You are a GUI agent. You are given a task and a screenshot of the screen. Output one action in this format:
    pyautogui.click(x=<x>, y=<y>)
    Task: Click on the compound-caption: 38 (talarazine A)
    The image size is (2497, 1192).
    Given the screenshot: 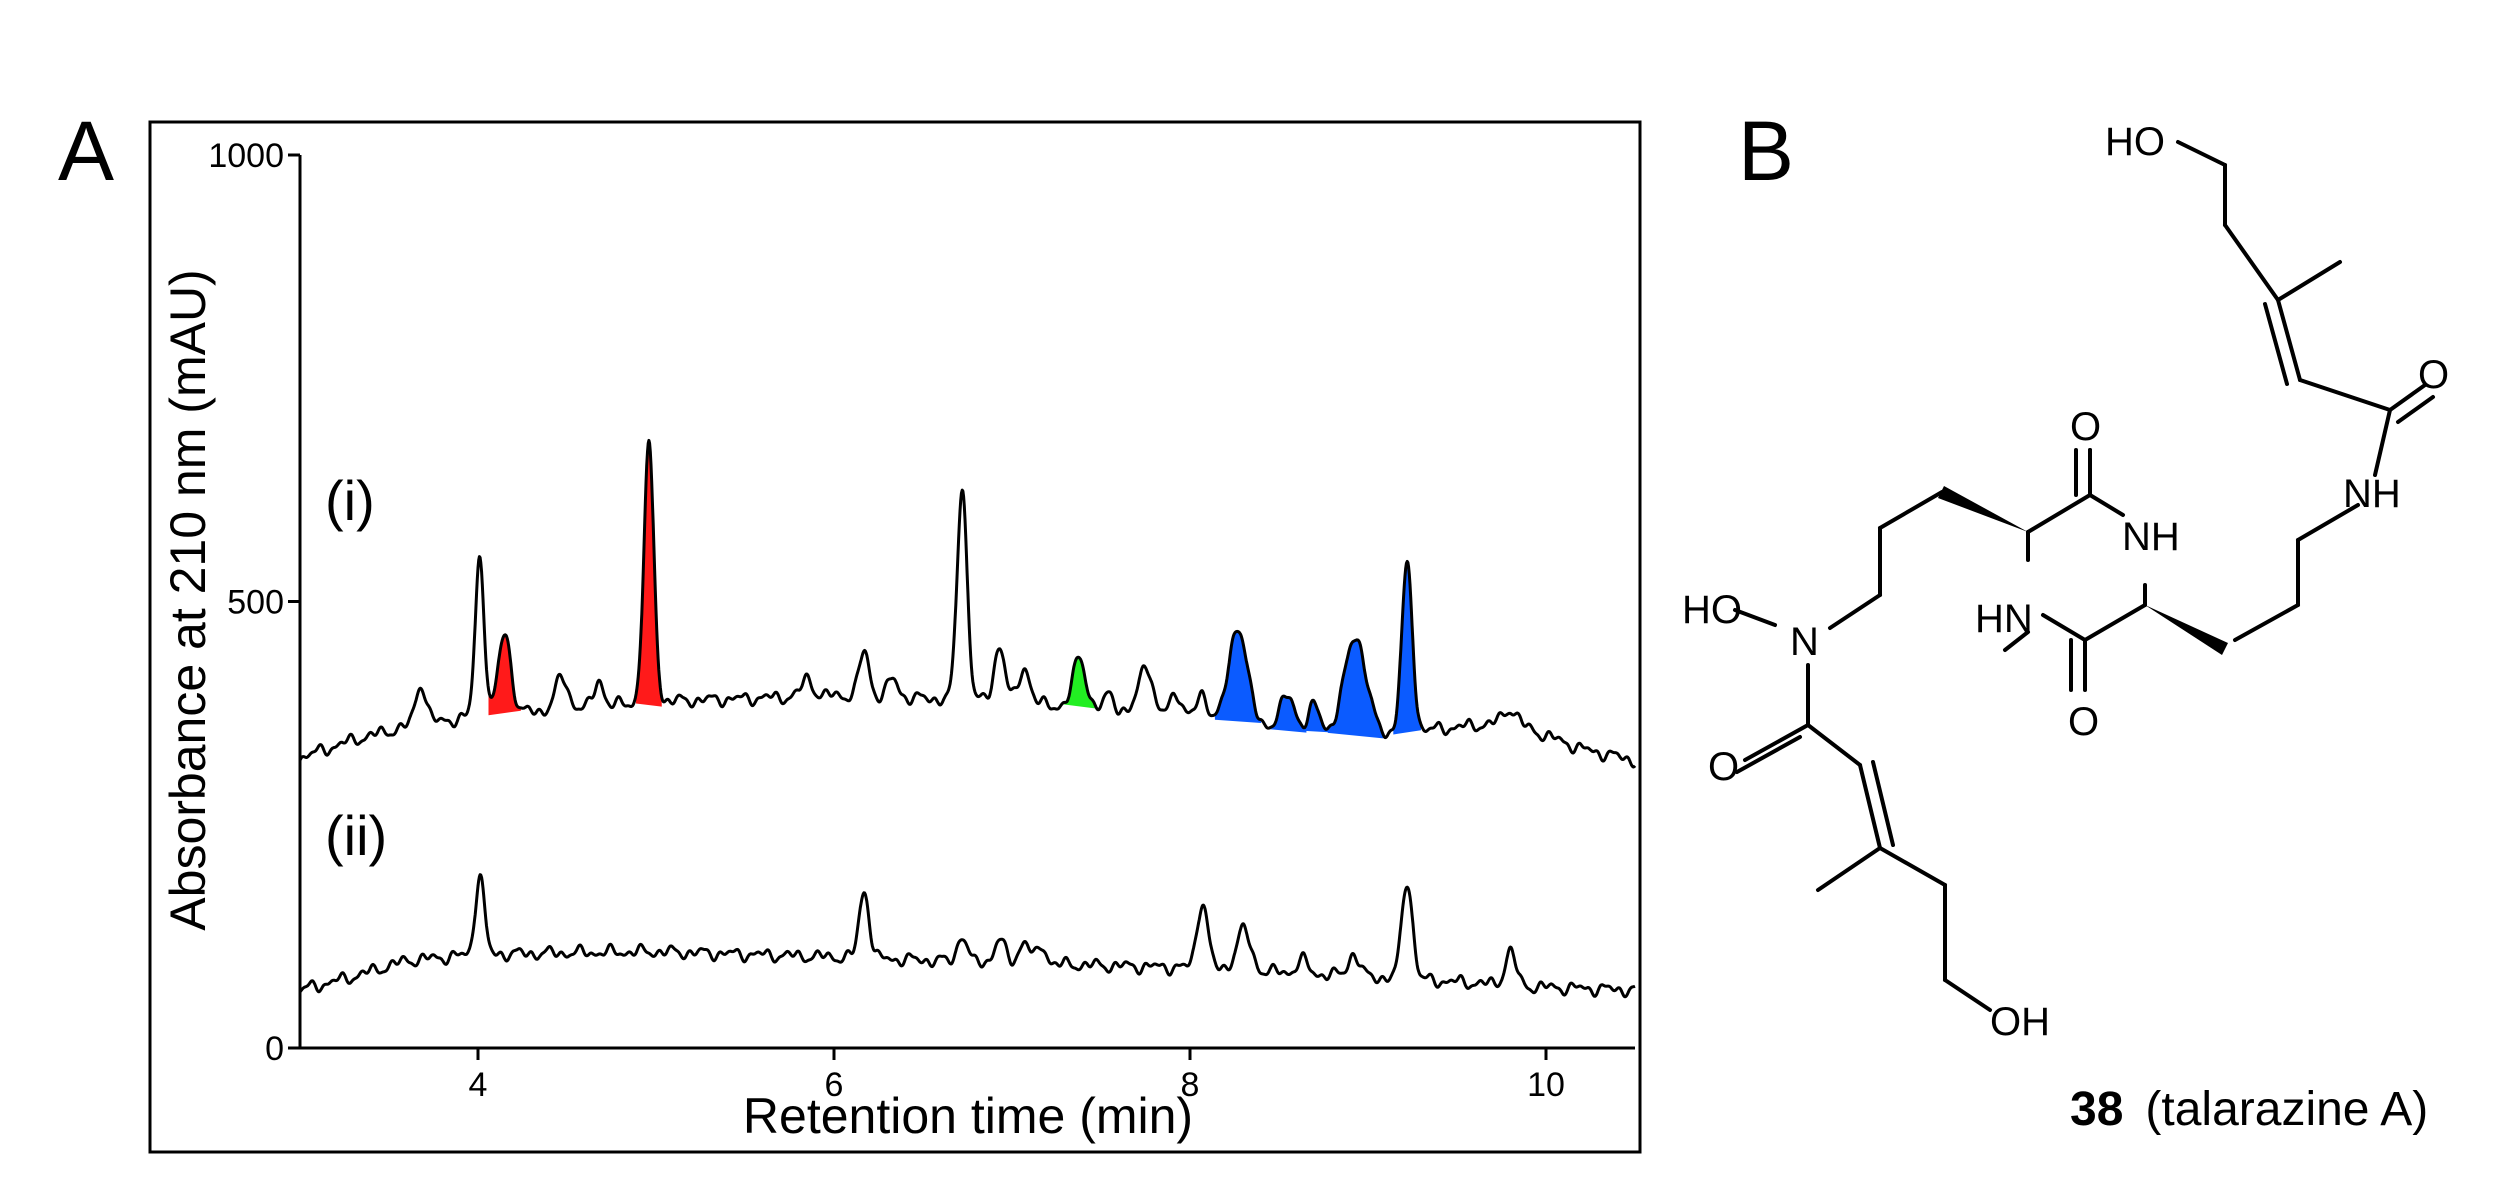 What is the action you would take?
    pyautogui.click(x=2249, y=1109)
    